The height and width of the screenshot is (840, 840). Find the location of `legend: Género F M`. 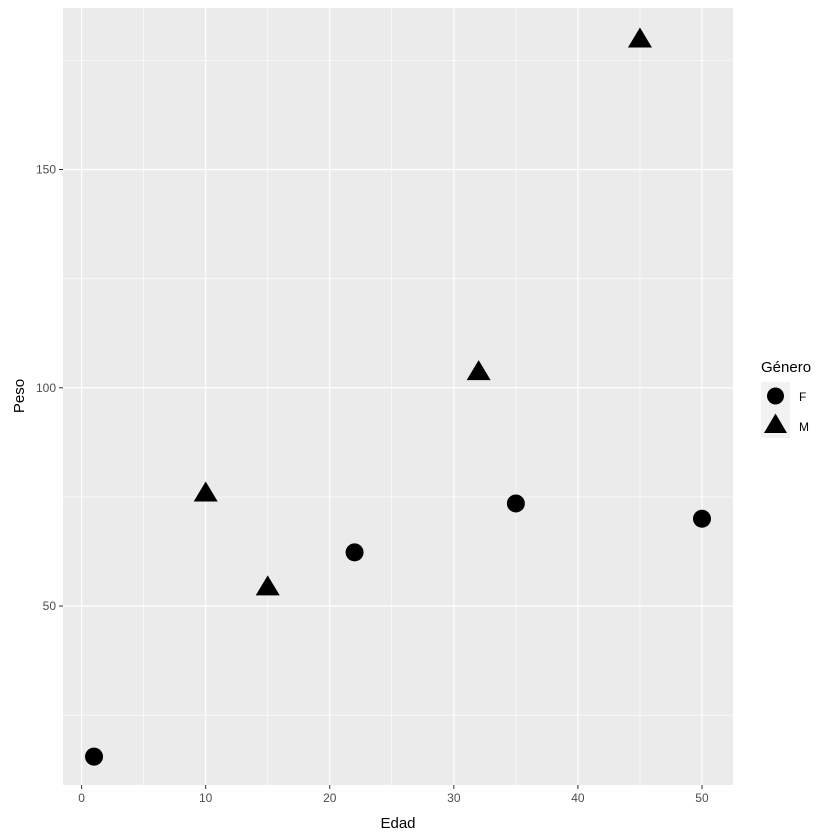

legend: Género F M is located at coordinates (786, 398).